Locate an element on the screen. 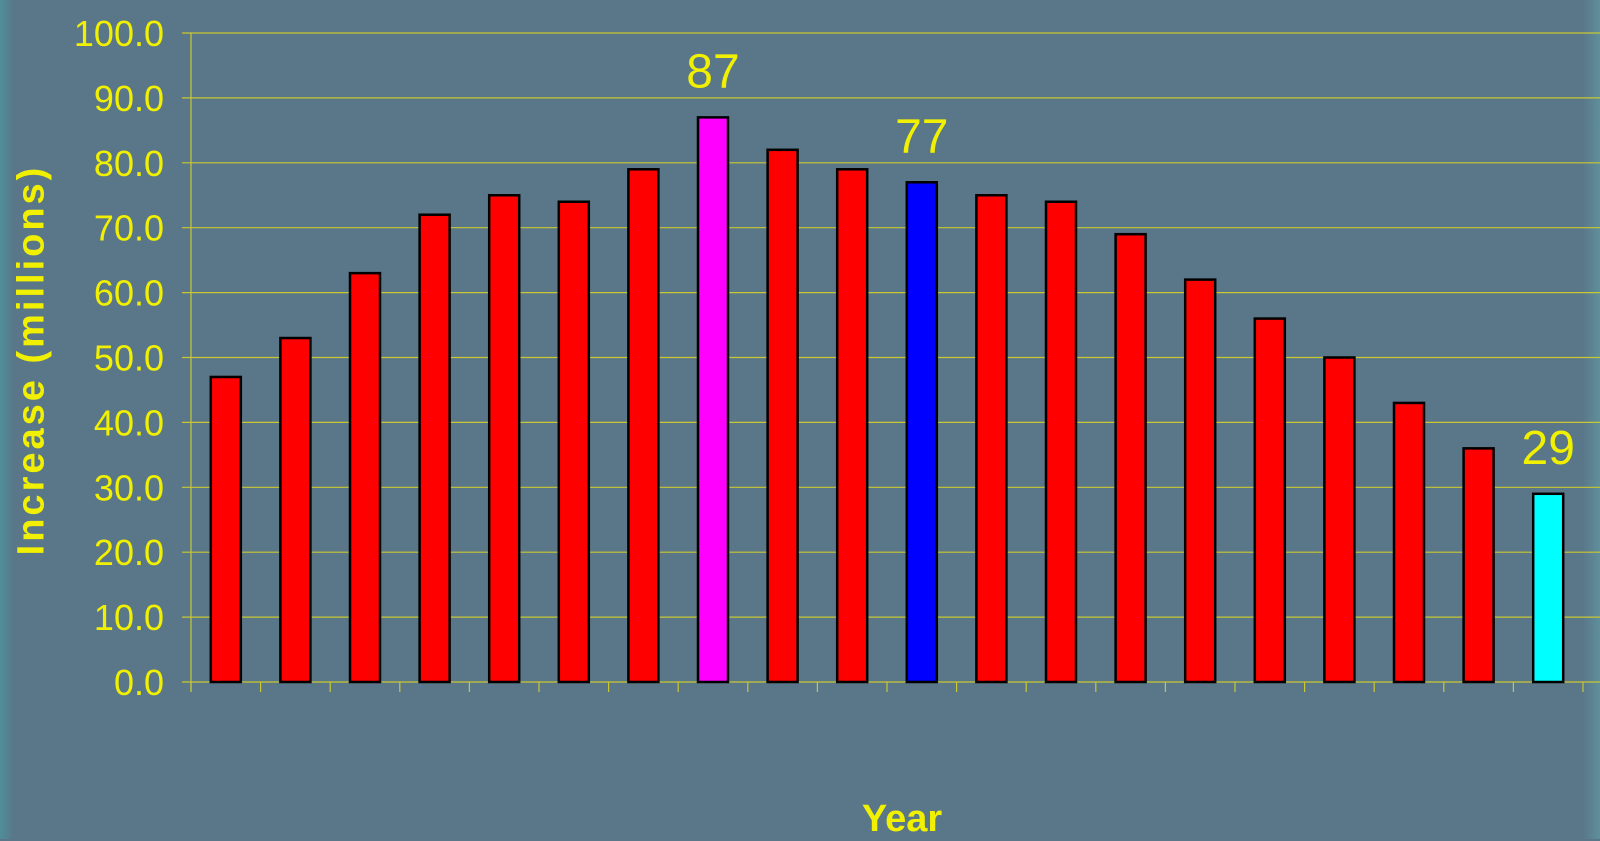 Image resolution: width=1600 pixels, height=841 pixels. y-tick-label: 0.0 is located at coordinates (139, 682).